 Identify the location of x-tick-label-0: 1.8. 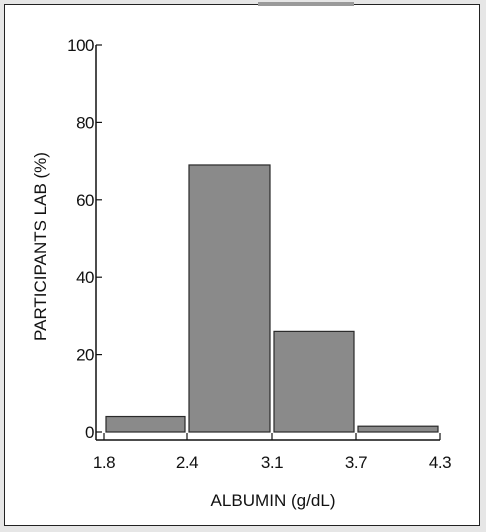
(104, 462).